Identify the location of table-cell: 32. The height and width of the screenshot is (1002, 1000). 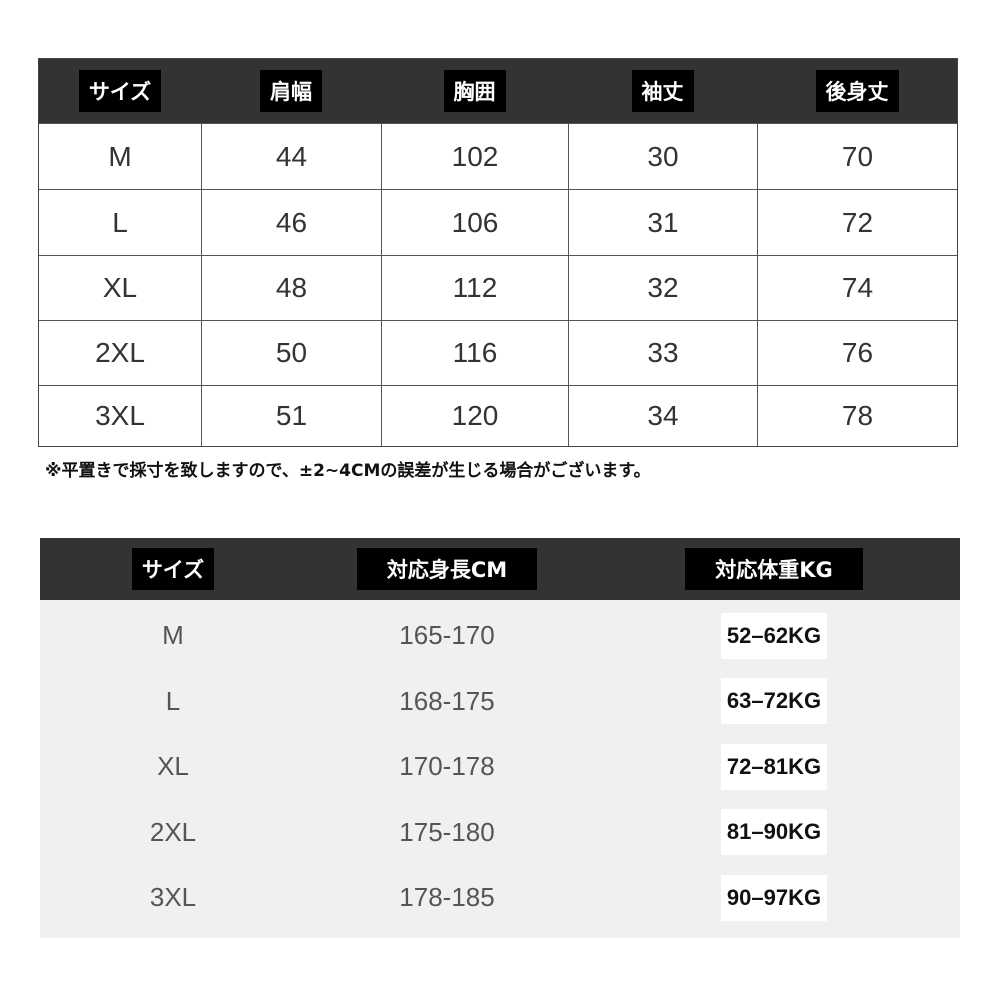
(662, 288).